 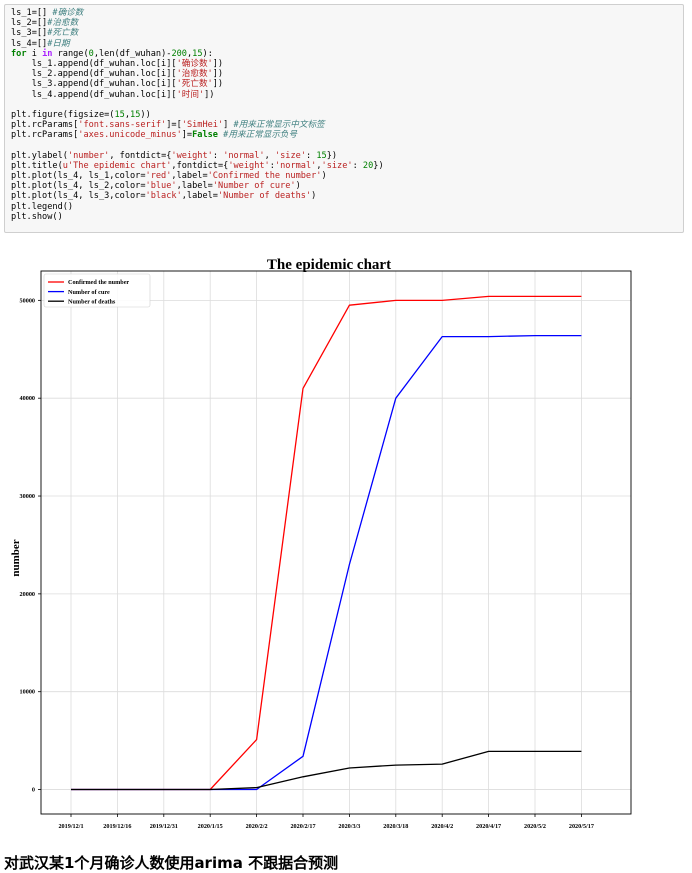 I want to click on code-token: ls_3=[], so click(x=29, y=33).